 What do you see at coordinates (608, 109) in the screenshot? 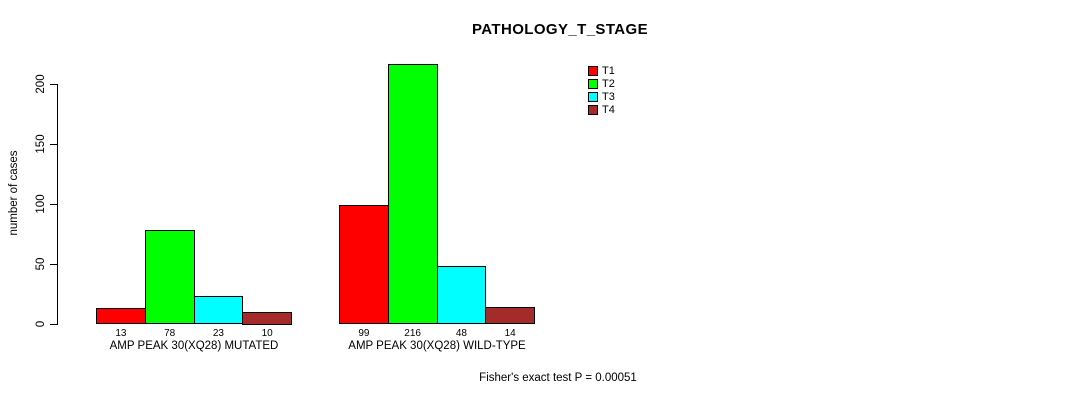
I see `legend-item-label: T4` at bounding box center [608, 109].